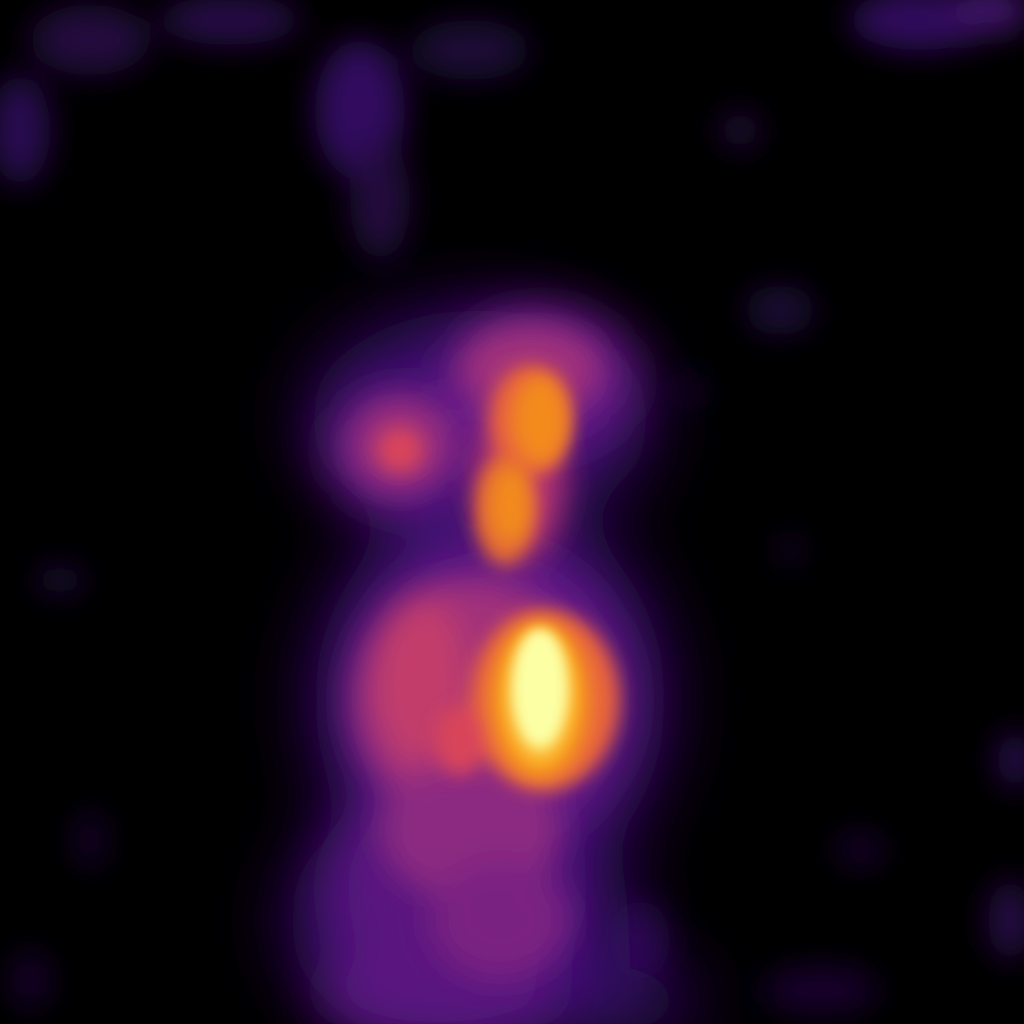 Image resolution: width=1024 pixels, height=1024 pixels. I want to click on hotspot-core, so click(540, 695).